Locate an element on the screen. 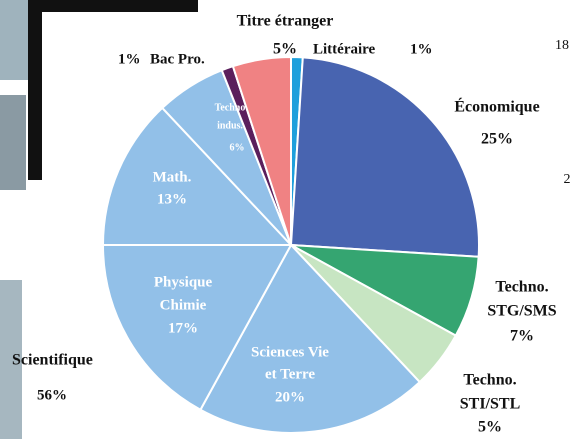  value-label: 20% is located at coordinates (290, 397).